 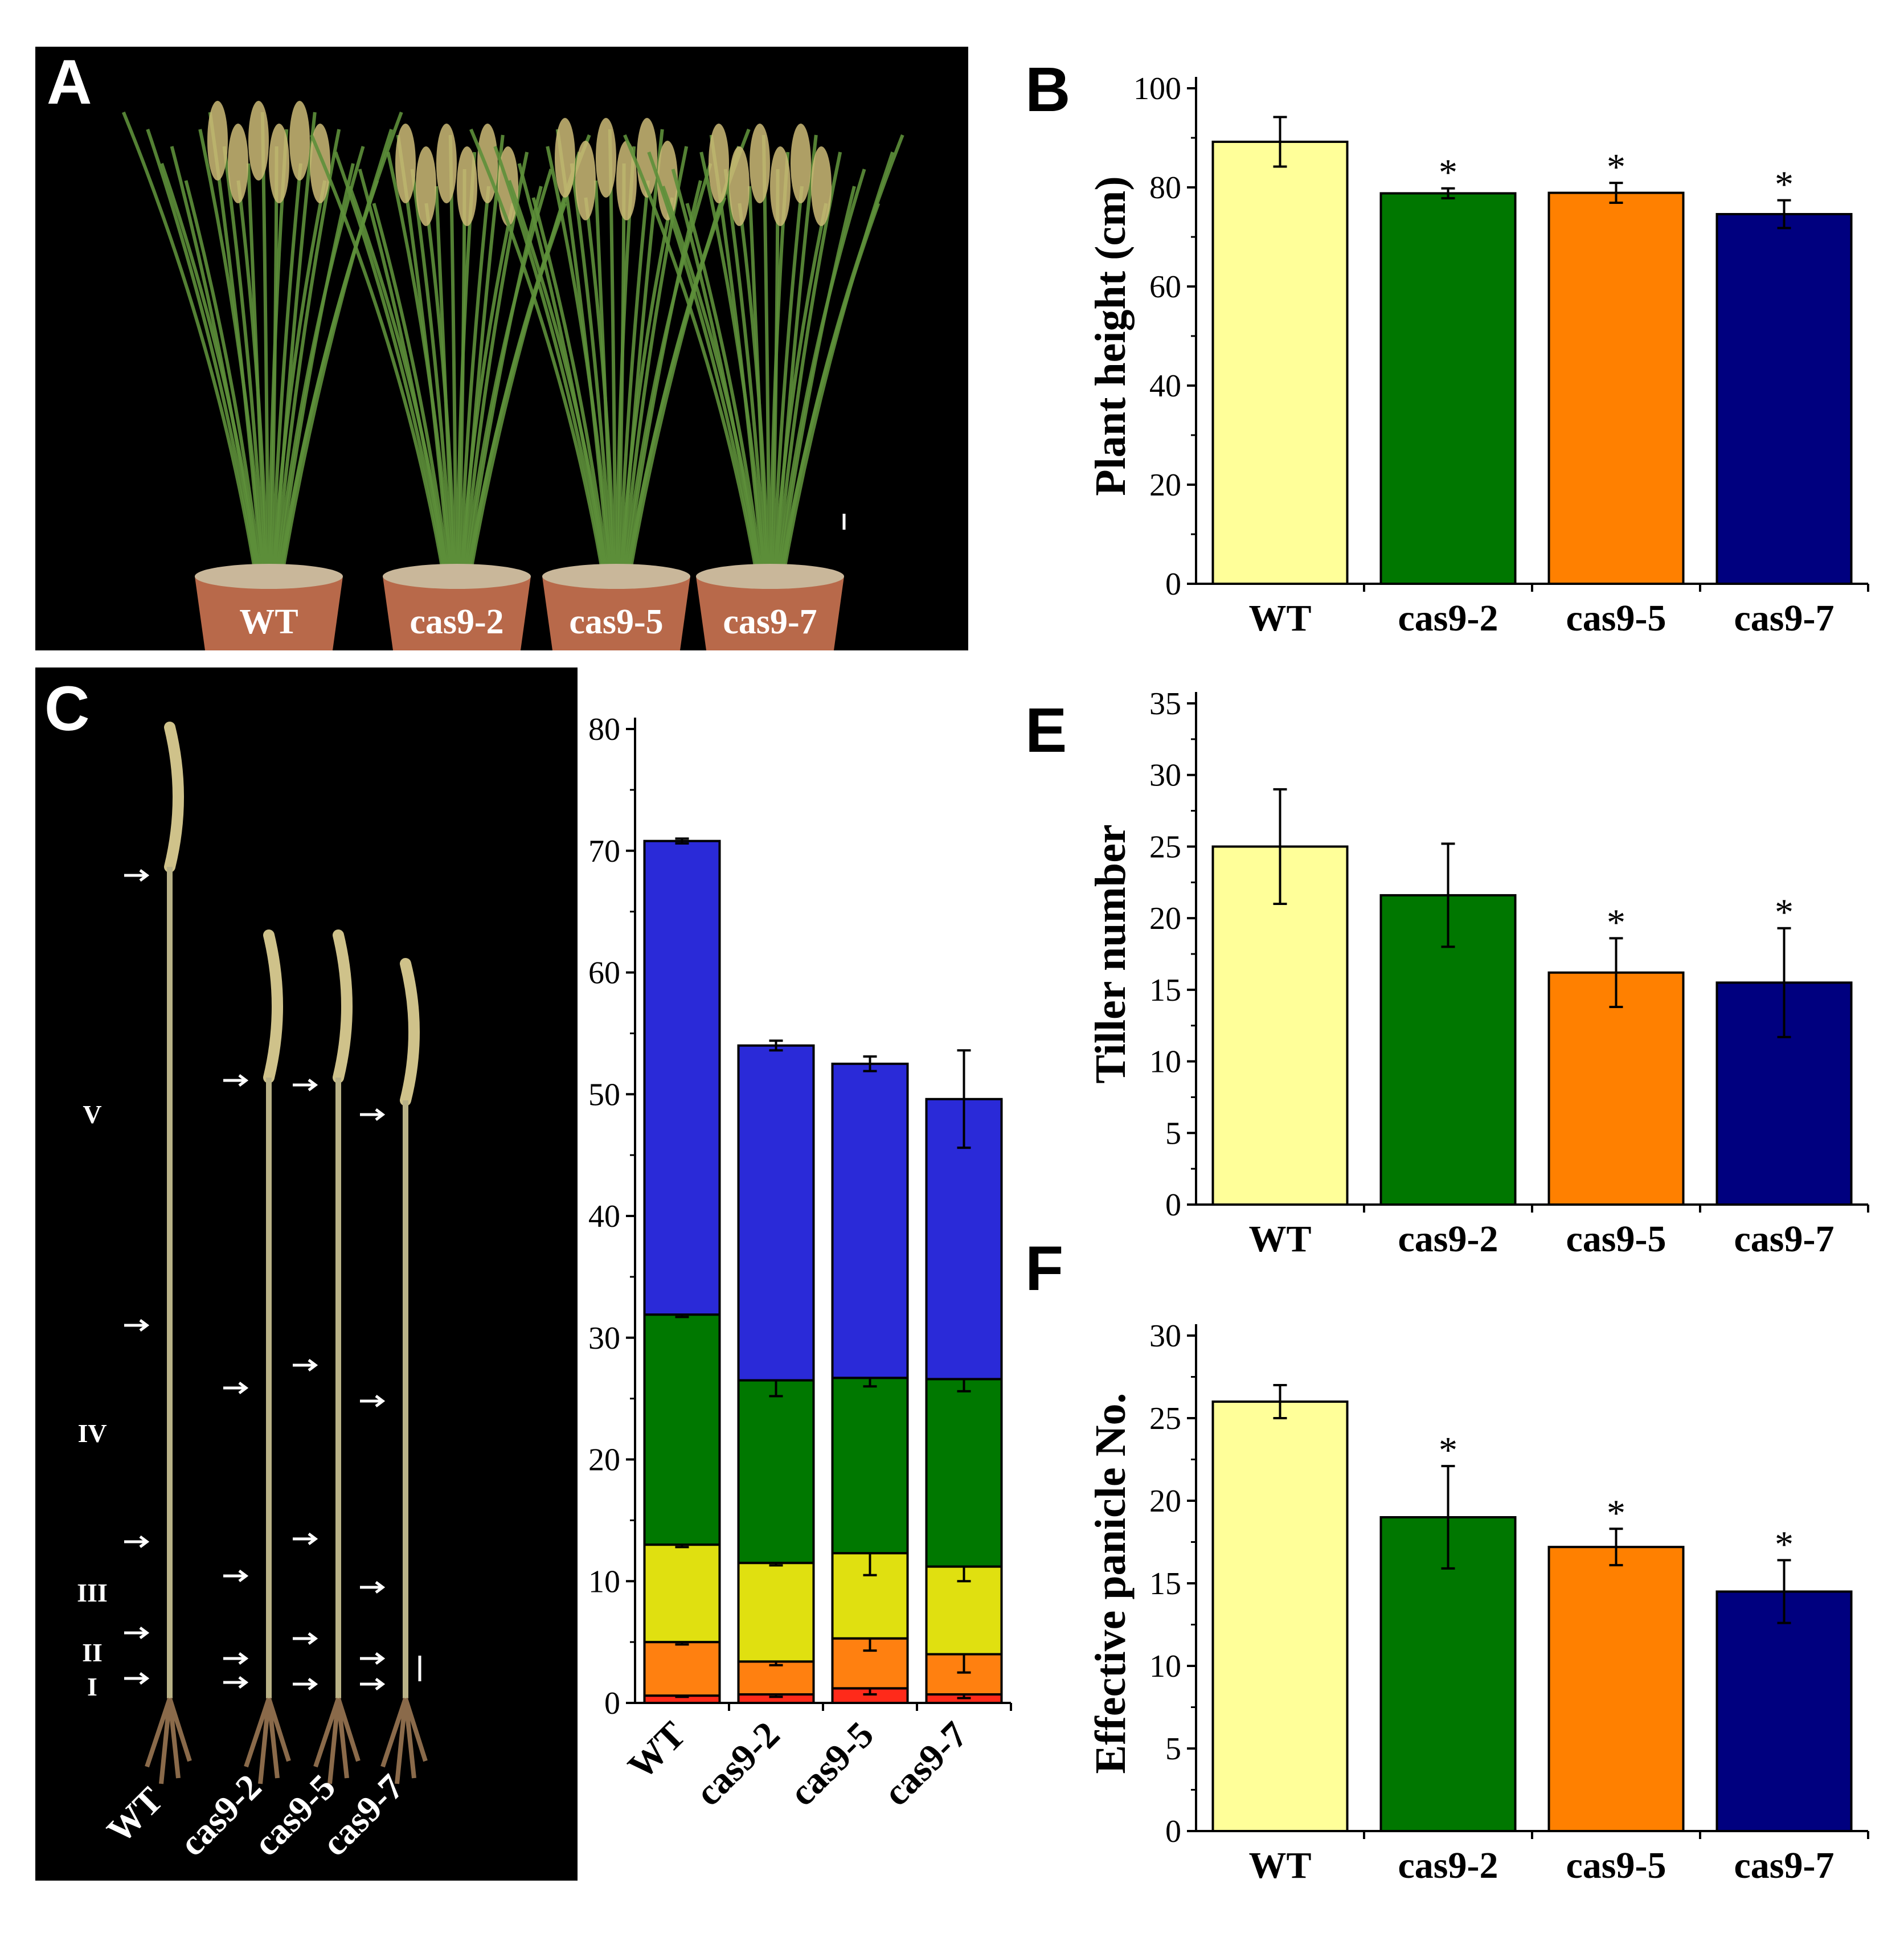 I want to click on y-tick-label: 5, so click(x=1173, y=1133).